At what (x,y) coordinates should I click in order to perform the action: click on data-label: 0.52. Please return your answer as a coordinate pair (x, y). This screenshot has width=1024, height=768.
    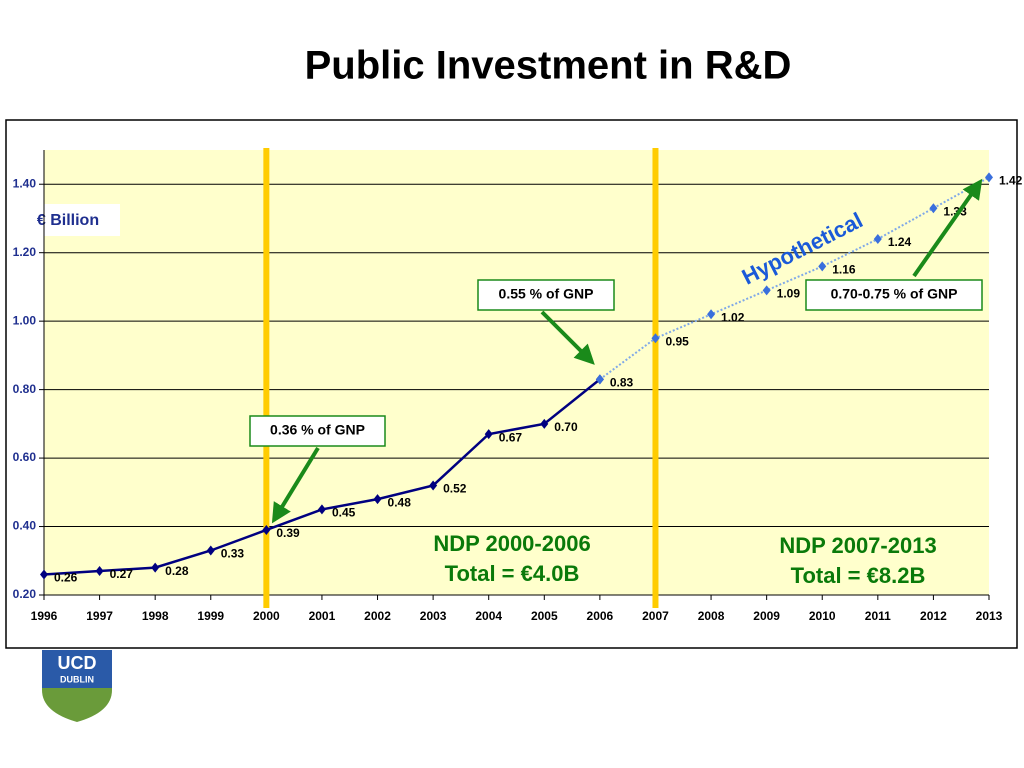
    Looking at the image, I should click on (455, 489).